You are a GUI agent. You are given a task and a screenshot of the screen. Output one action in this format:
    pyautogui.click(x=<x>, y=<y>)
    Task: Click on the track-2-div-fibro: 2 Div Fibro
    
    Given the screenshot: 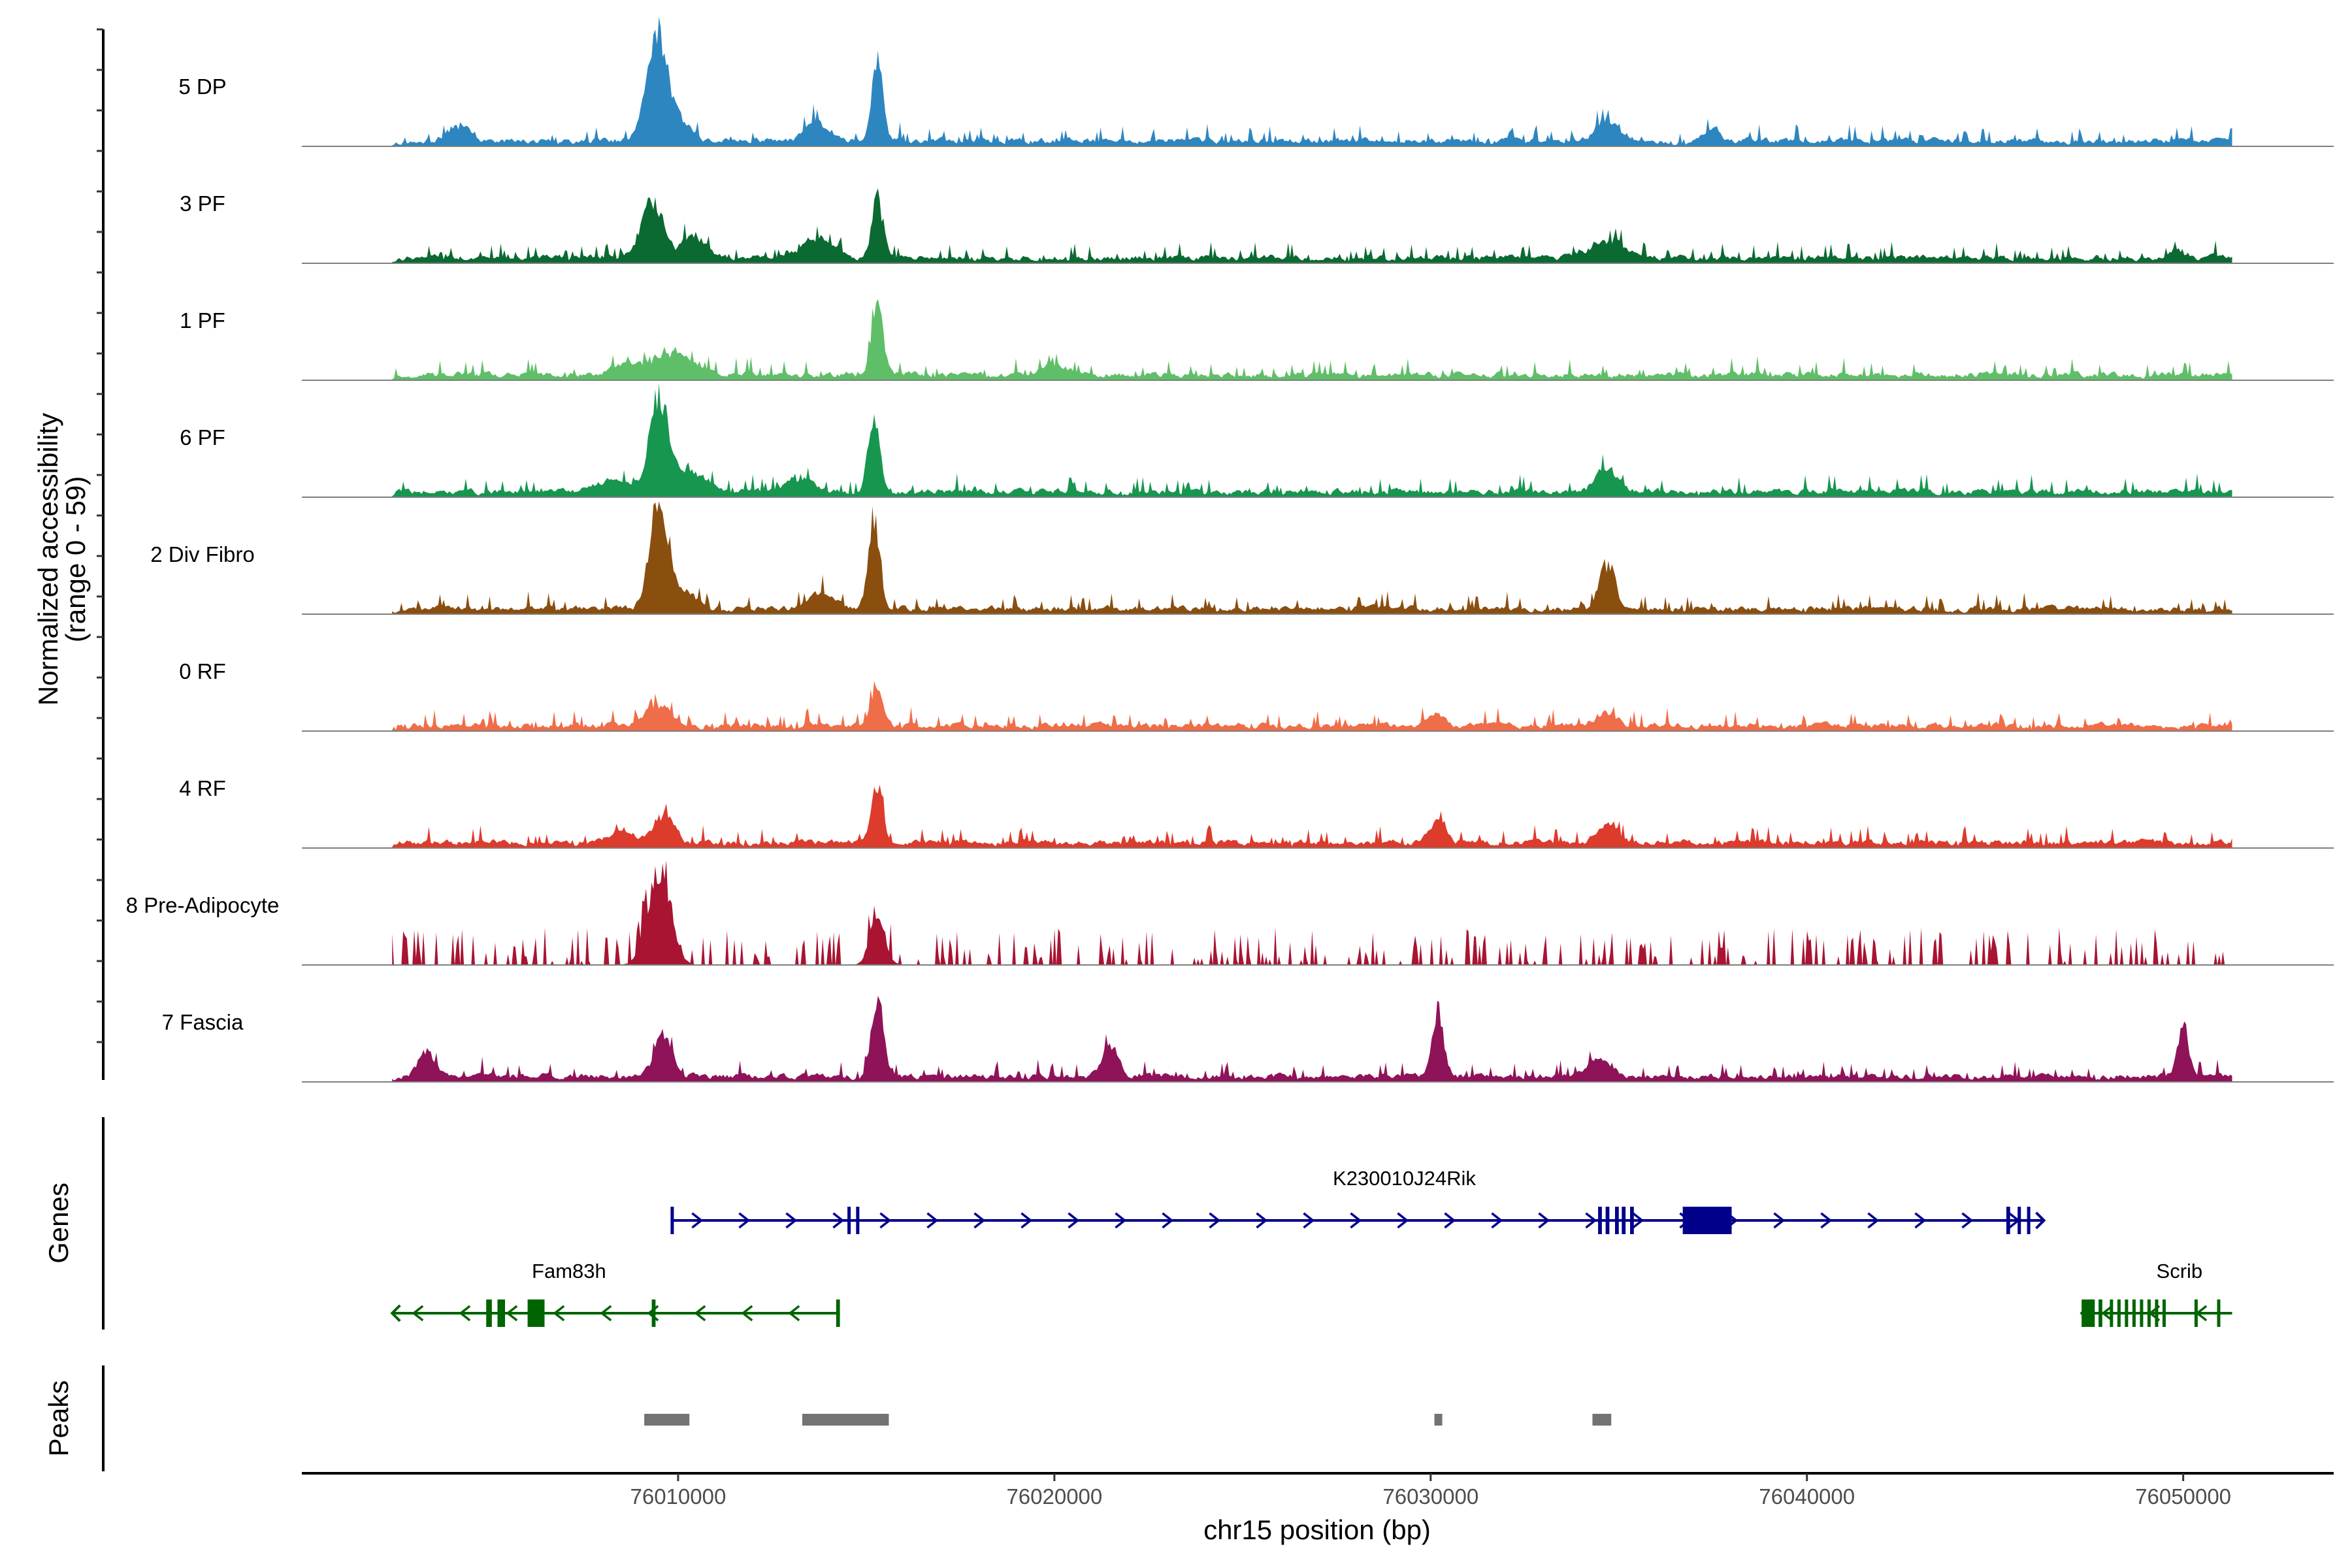 What is the action you would take?
    pyautogui.click(x=1242, y=558)
    